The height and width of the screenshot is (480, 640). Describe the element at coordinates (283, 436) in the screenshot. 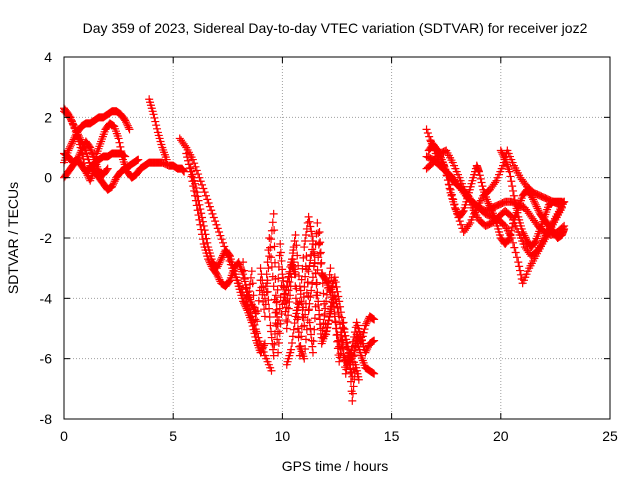

I see `x-tick-label: 10` at that location.